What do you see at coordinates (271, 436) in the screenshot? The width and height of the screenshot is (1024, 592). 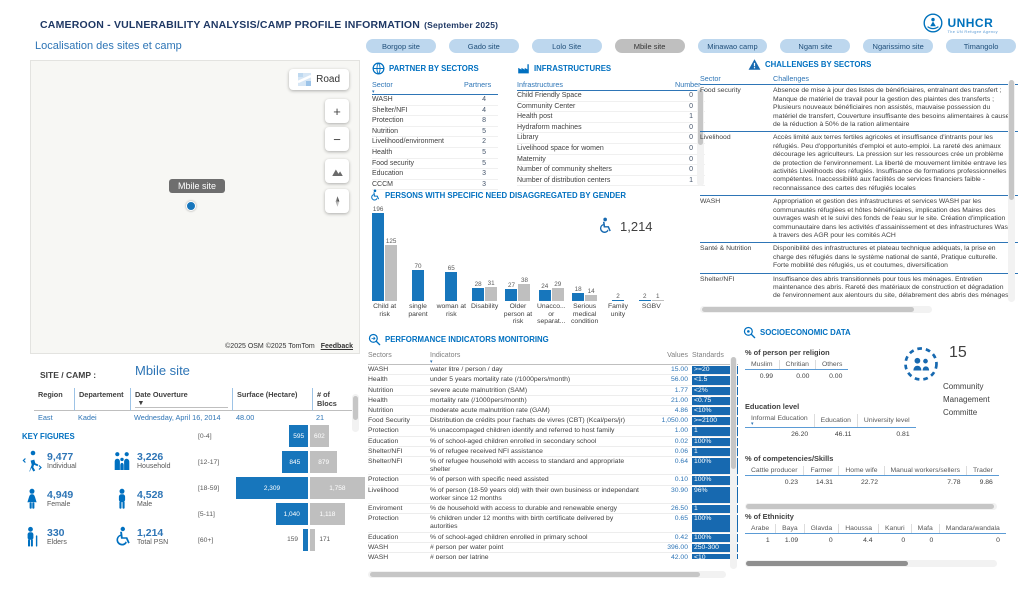 I see `pyramid-left-side: 595` at bounding box center [271, 436].